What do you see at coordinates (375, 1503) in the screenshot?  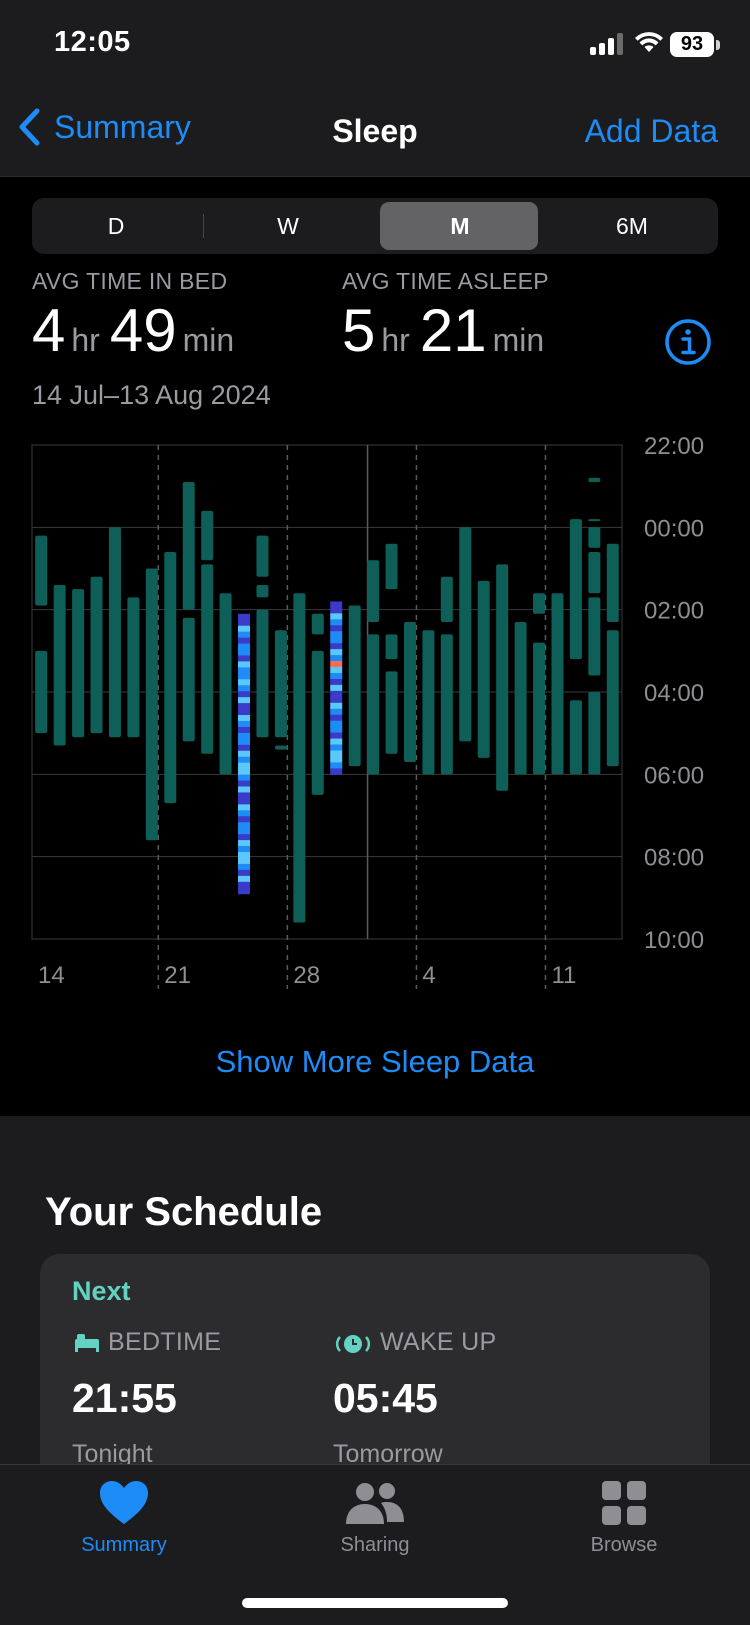 I see `people-icon` at bounding box center [375, 1503].